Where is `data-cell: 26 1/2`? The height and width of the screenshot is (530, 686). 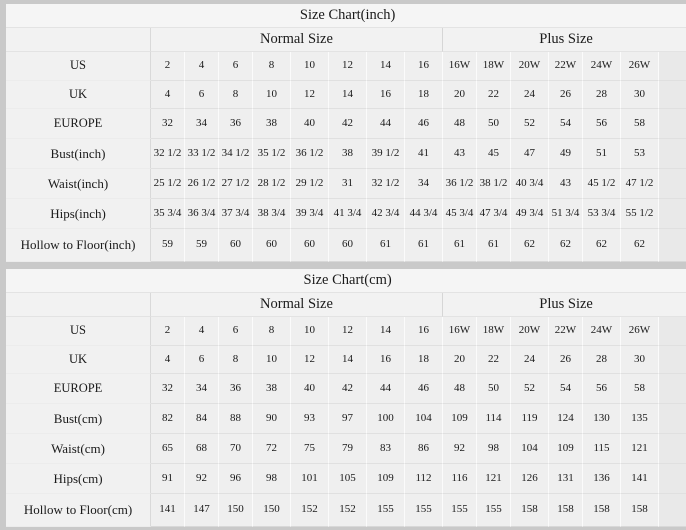
data-cell: 26 1/2 is located at coordinates (202, 184).